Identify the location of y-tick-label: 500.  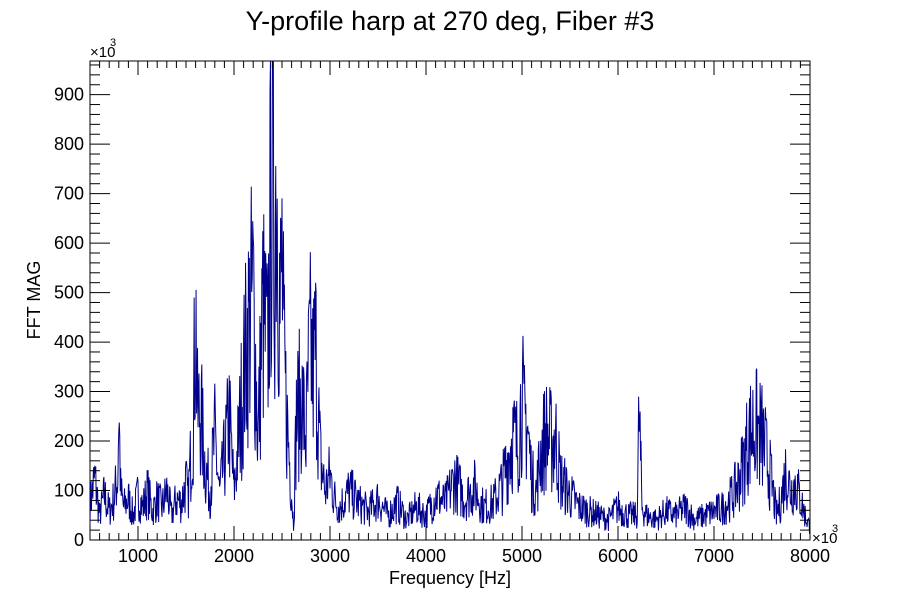
(69, 293).